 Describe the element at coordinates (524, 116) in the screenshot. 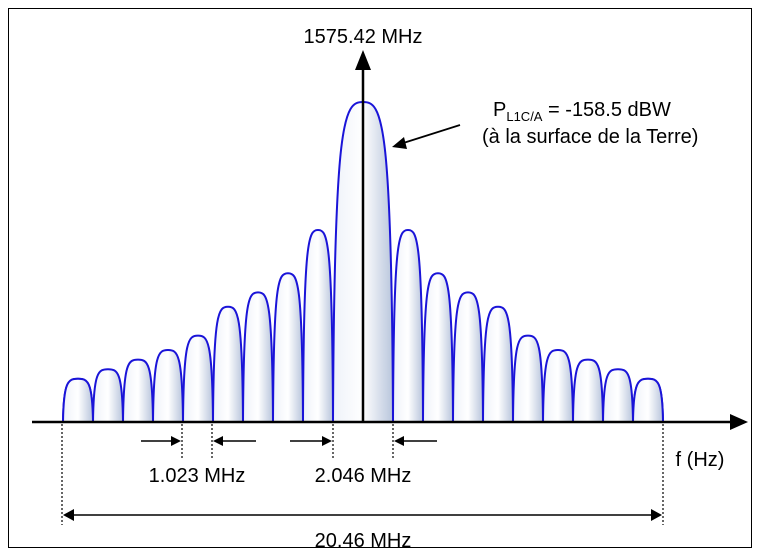

I see `power-subscript: L1C/A` at that location.